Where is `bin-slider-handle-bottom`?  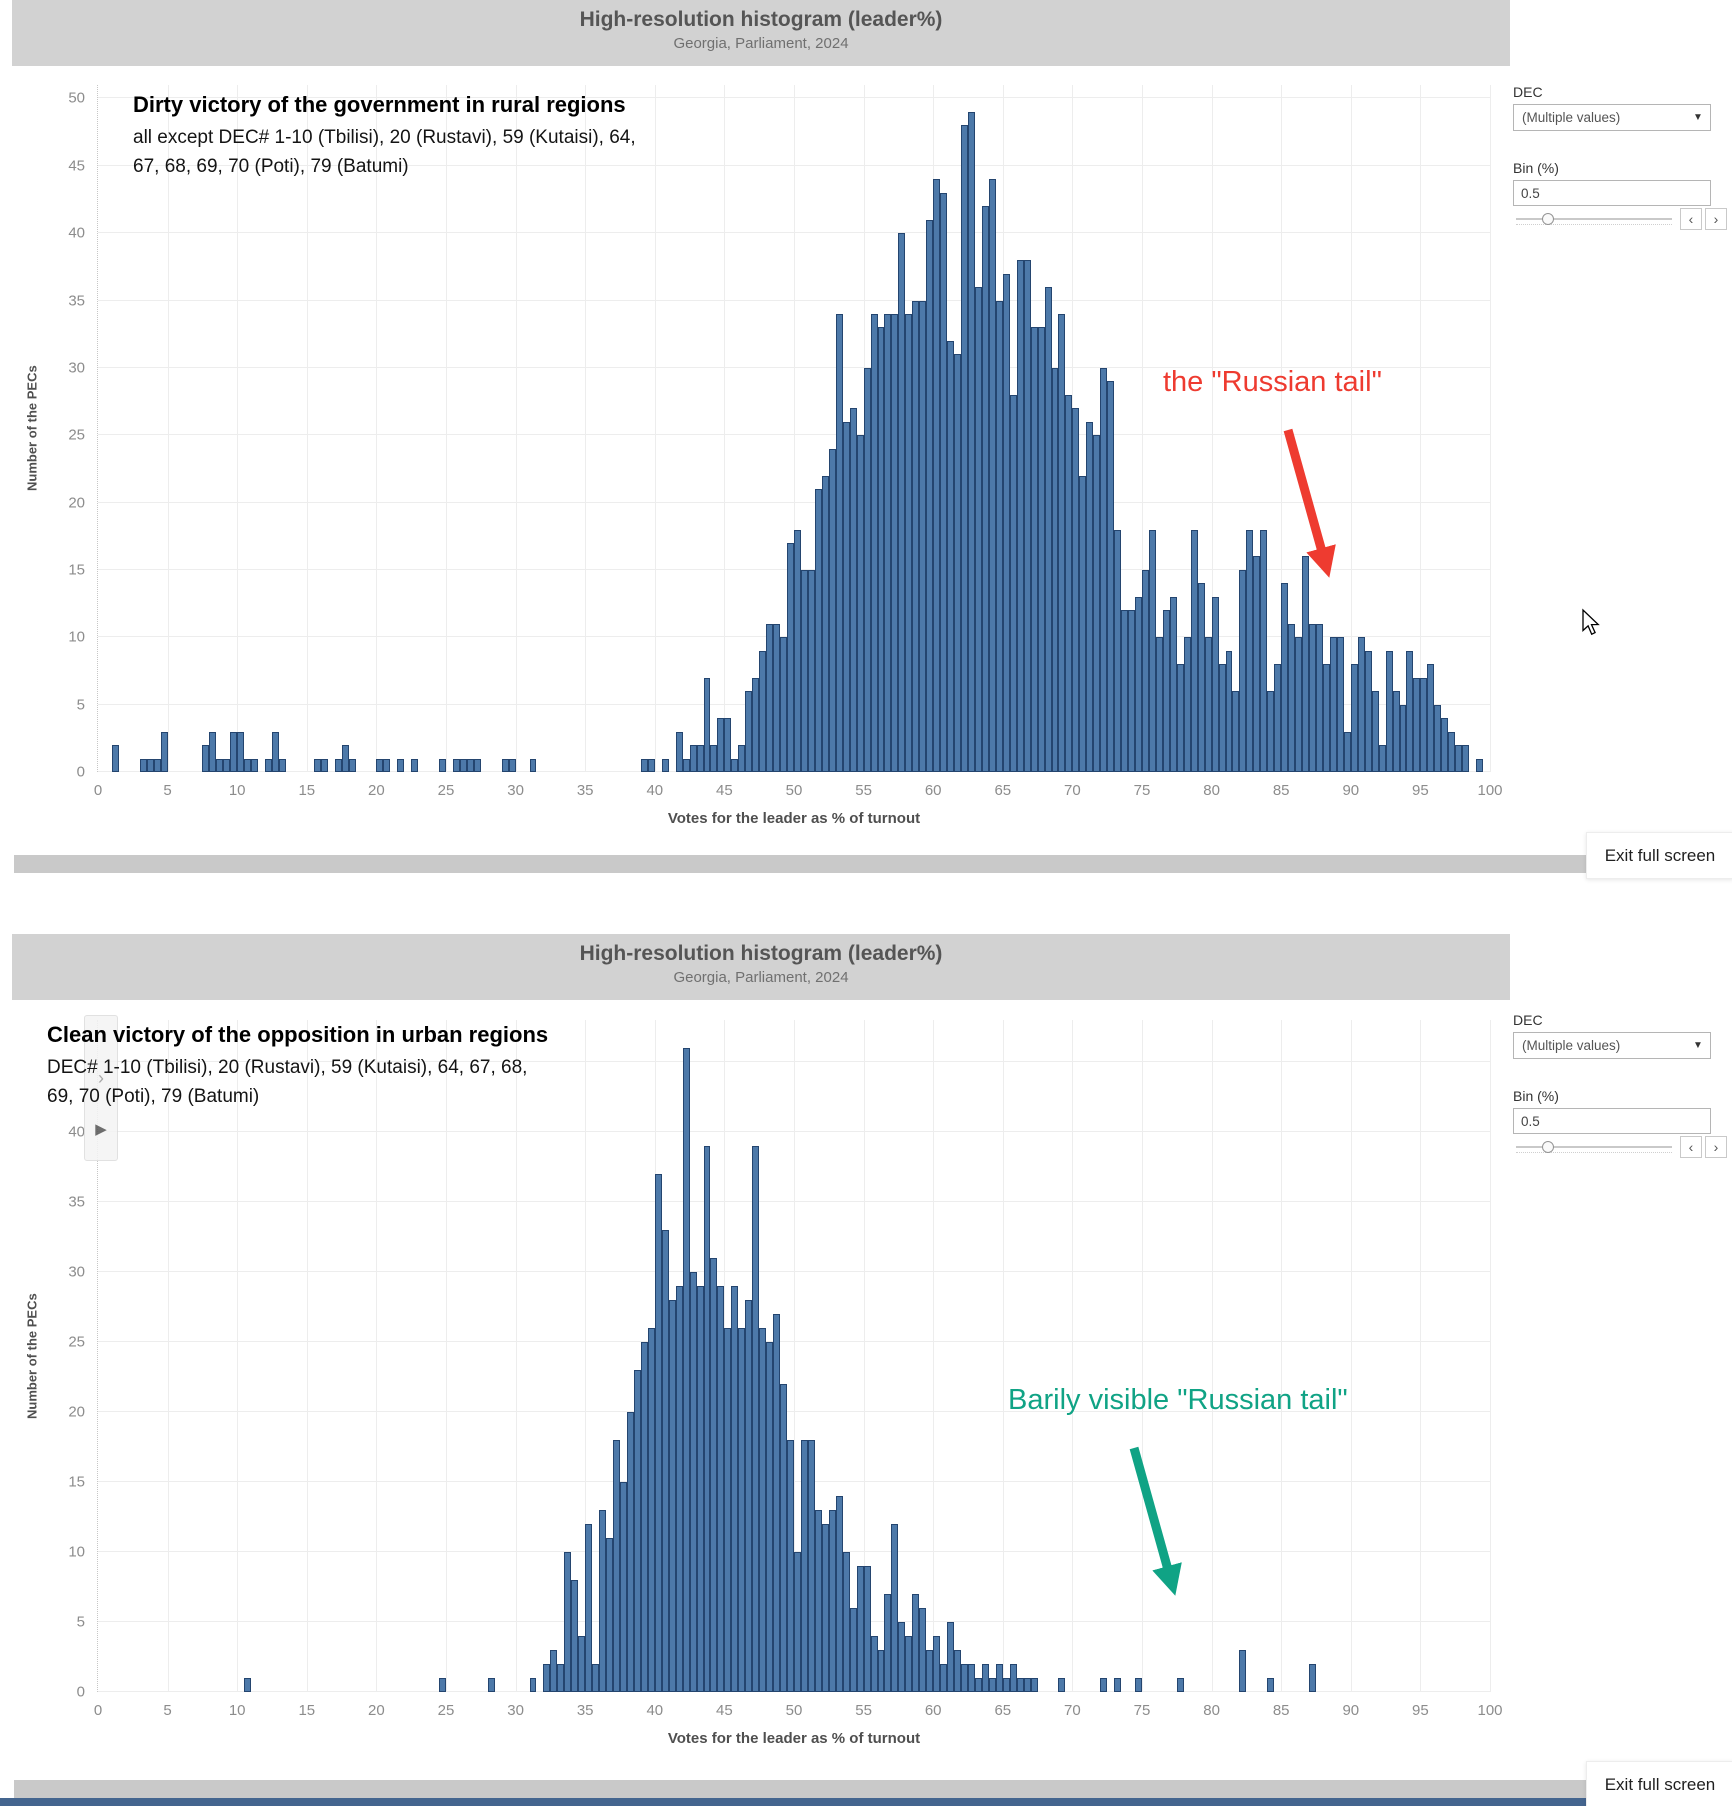
bin-slider-handle-bottom is located at coordinates (1548, 1147).